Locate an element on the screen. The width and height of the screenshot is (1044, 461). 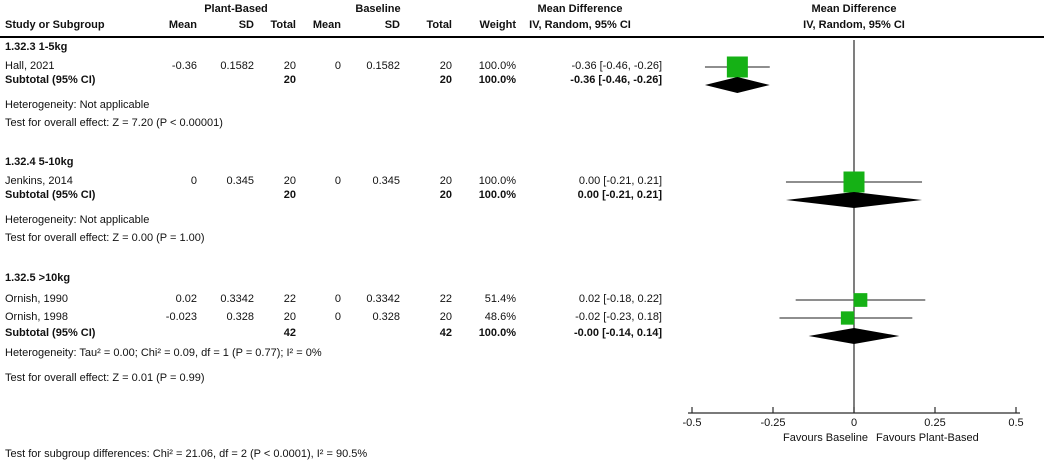
column-header-sd1: SD is located at coordinates (246, 25).